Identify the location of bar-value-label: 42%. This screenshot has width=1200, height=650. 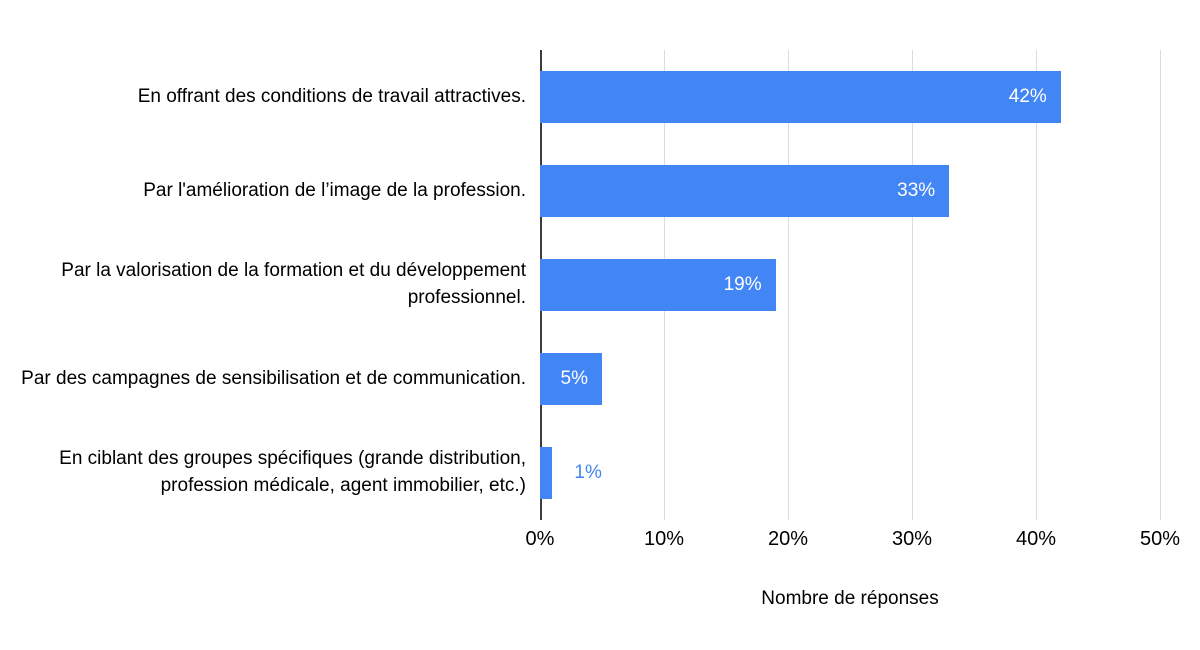
(1027, 96).